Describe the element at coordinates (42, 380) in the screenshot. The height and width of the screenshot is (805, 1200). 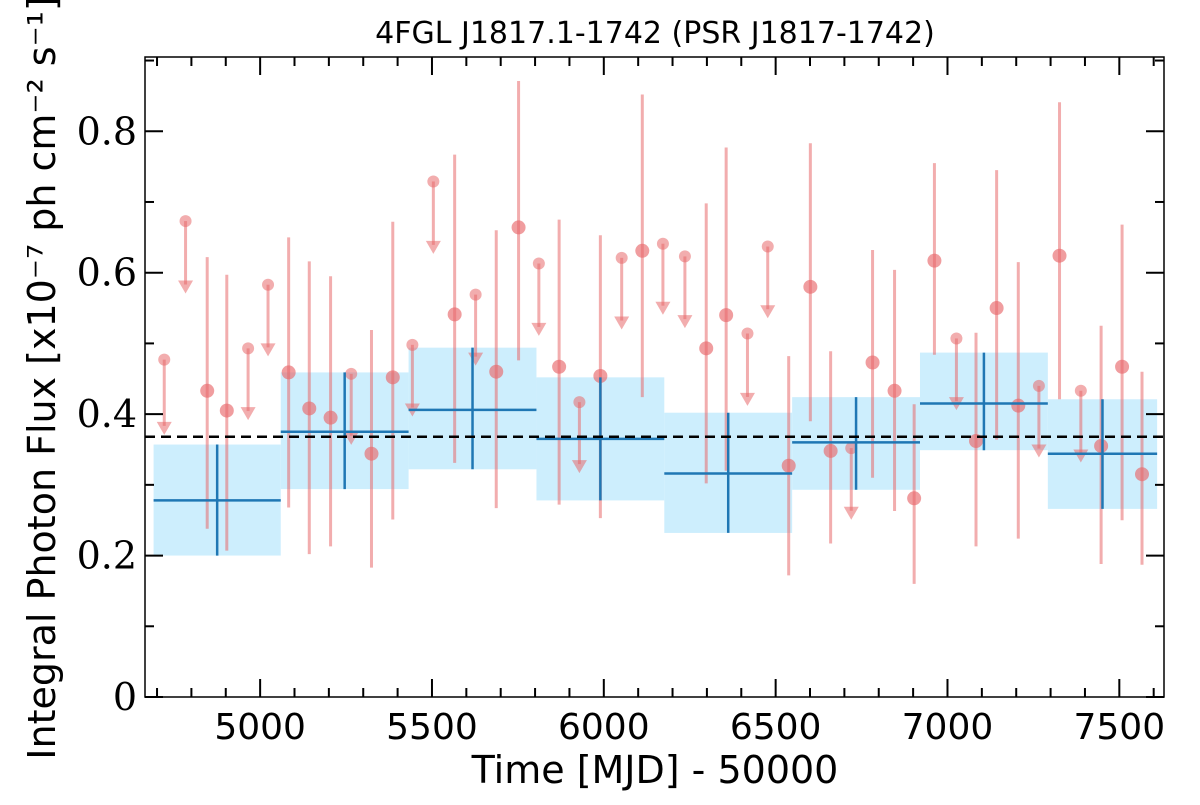
I see `y-axis-label: Integral Photon Flux [x10⁻⁷ ph cm⁻² s⁻¹]` at that location.